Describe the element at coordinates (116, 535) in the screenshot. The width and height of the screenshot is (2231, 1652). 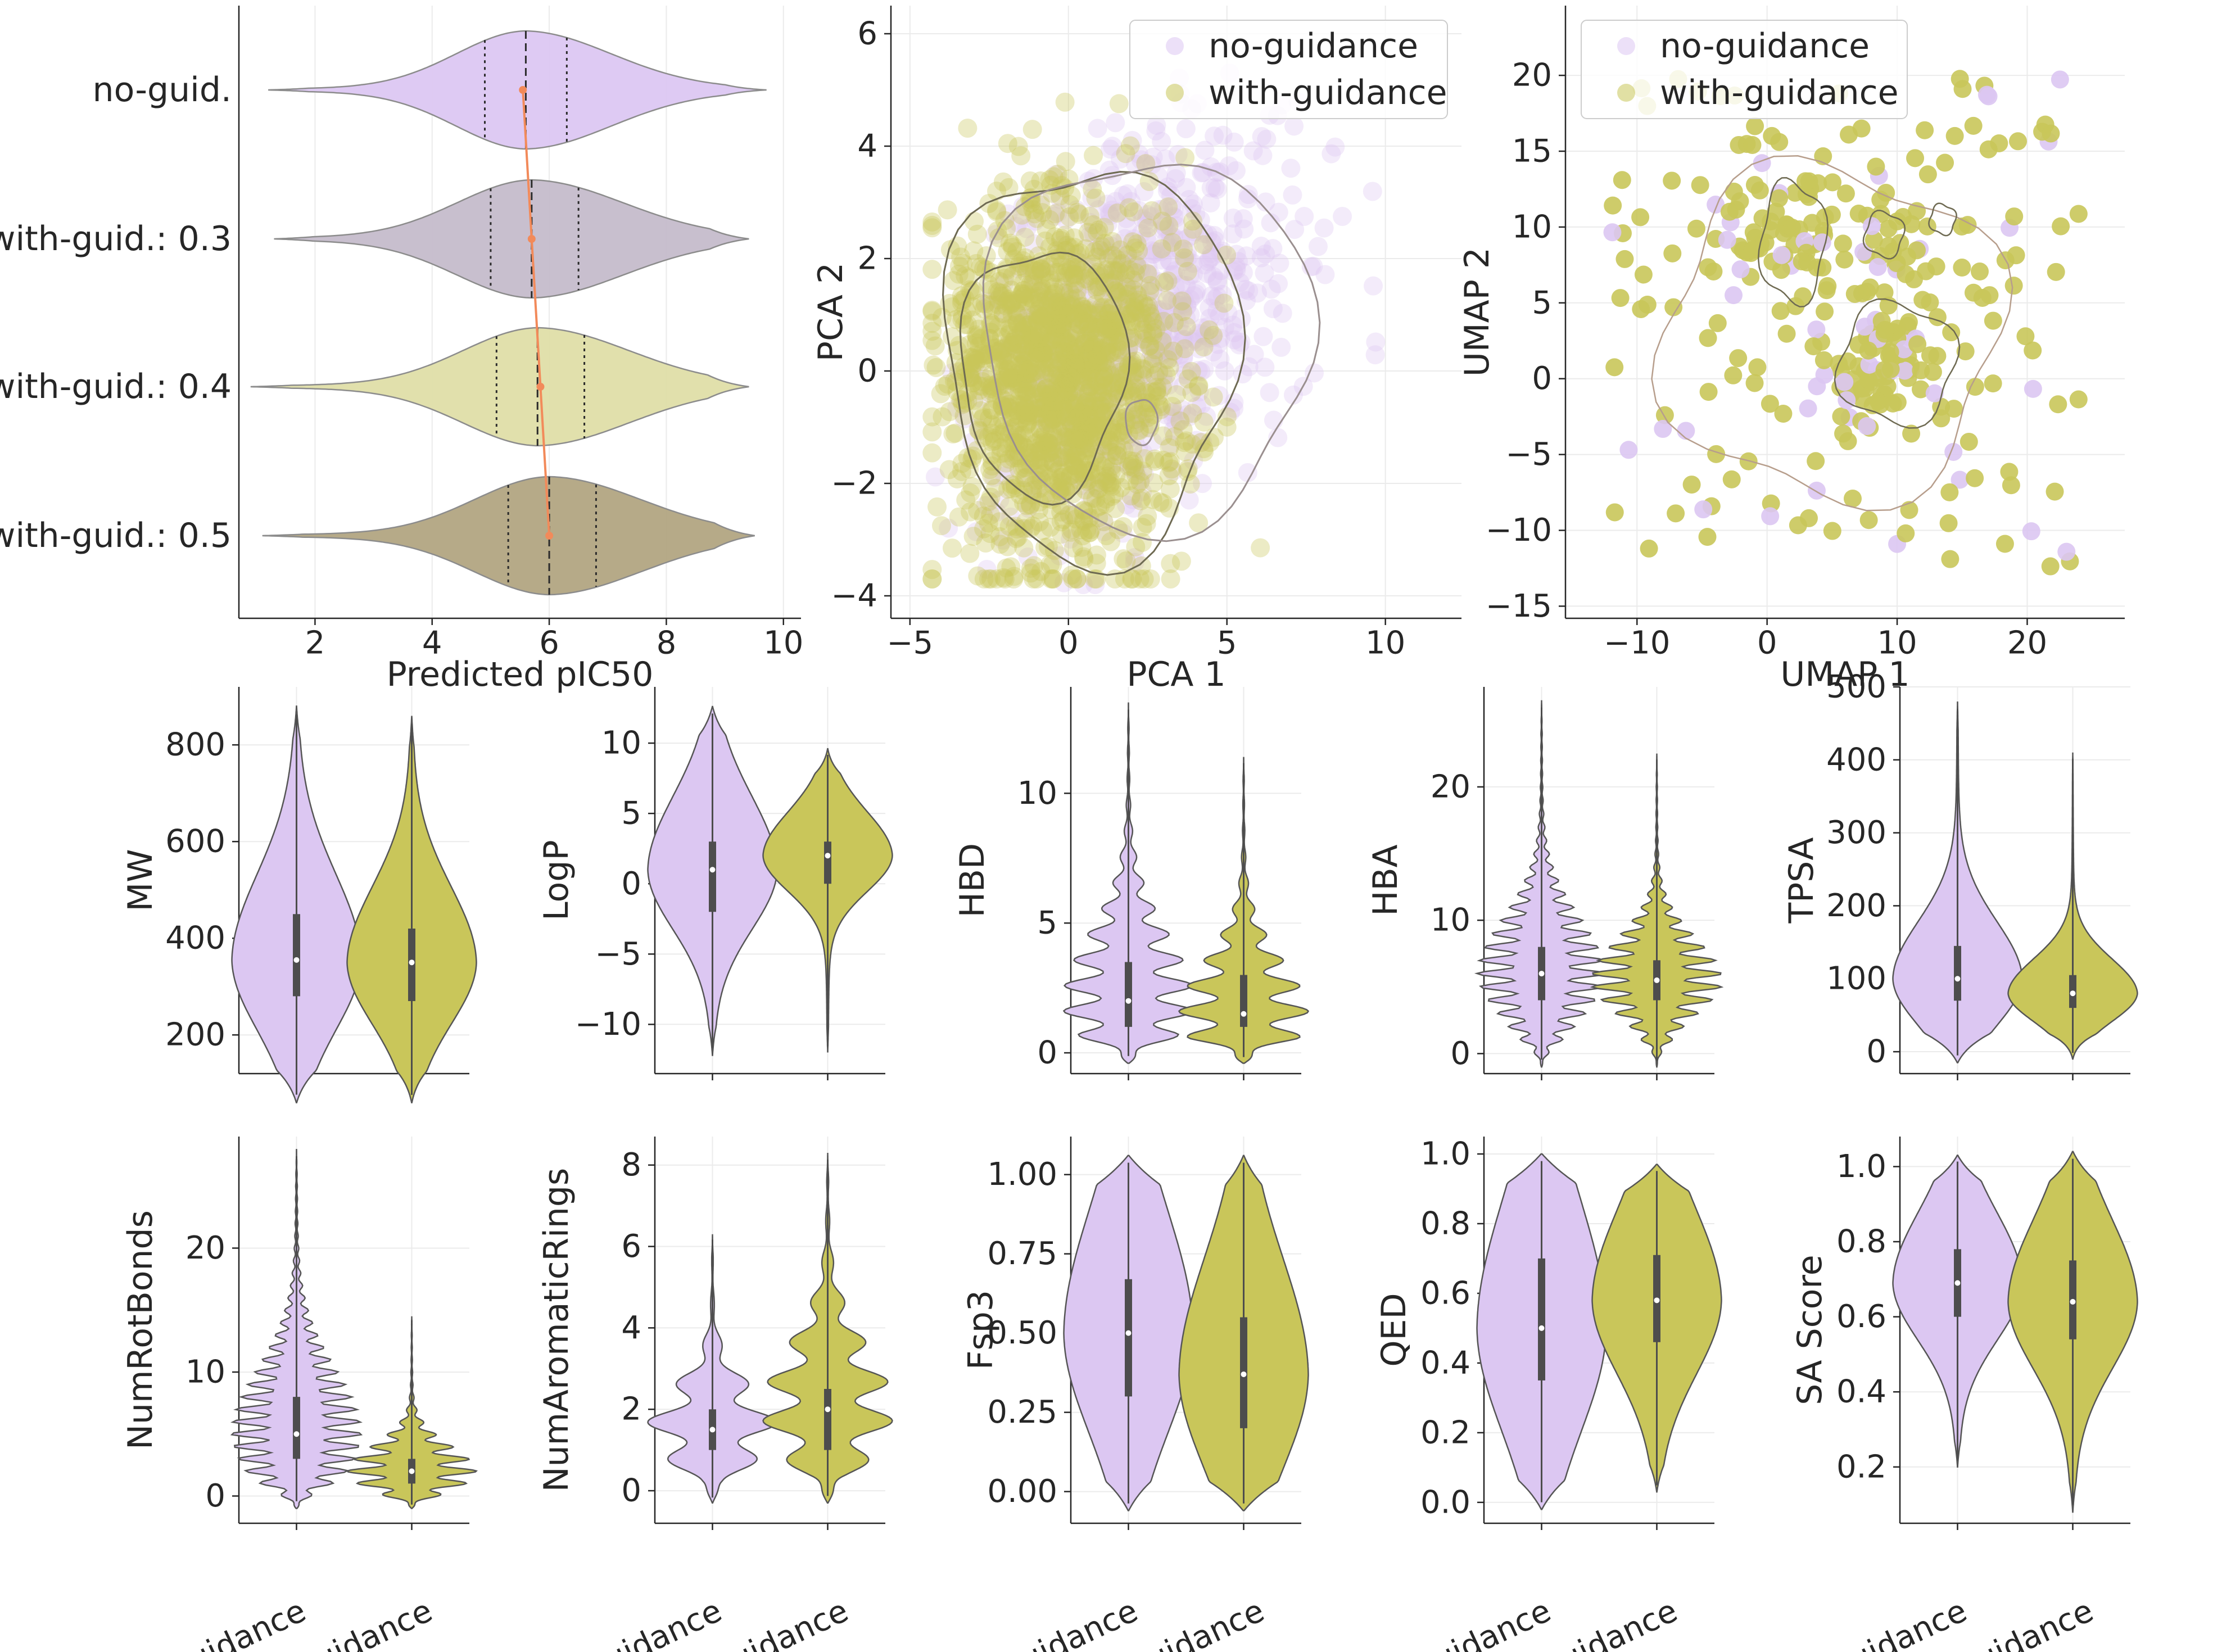
I see `category-label: with-guid.: 0.5` at that location.